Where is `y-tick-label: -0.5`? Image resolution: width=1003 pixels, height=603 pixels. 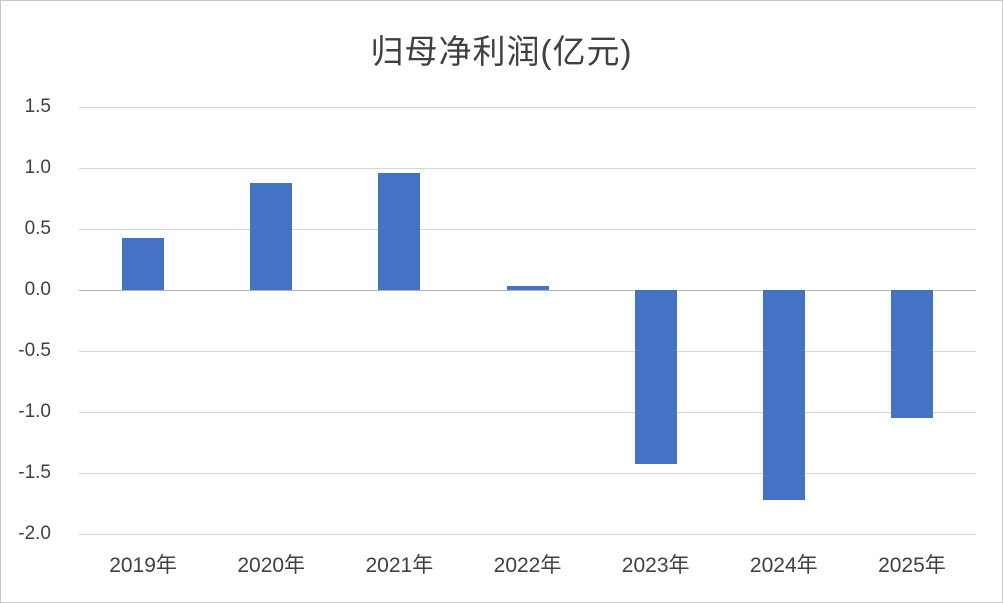 y-tick-label: -0.5 is located at coordinates (34, 350).